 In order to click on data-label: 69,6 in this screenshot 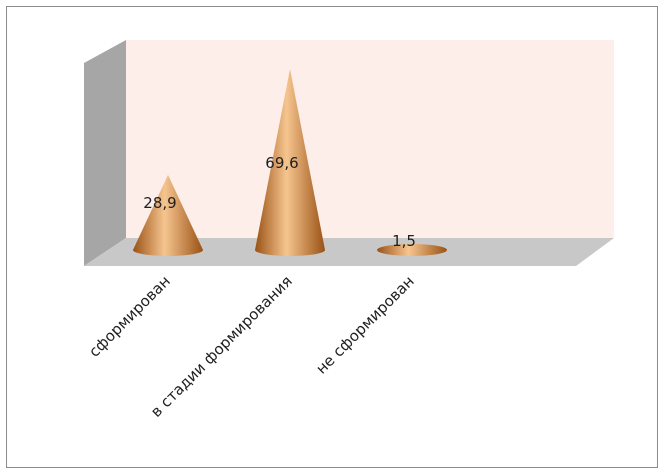, I will do `click(281, 163)`.